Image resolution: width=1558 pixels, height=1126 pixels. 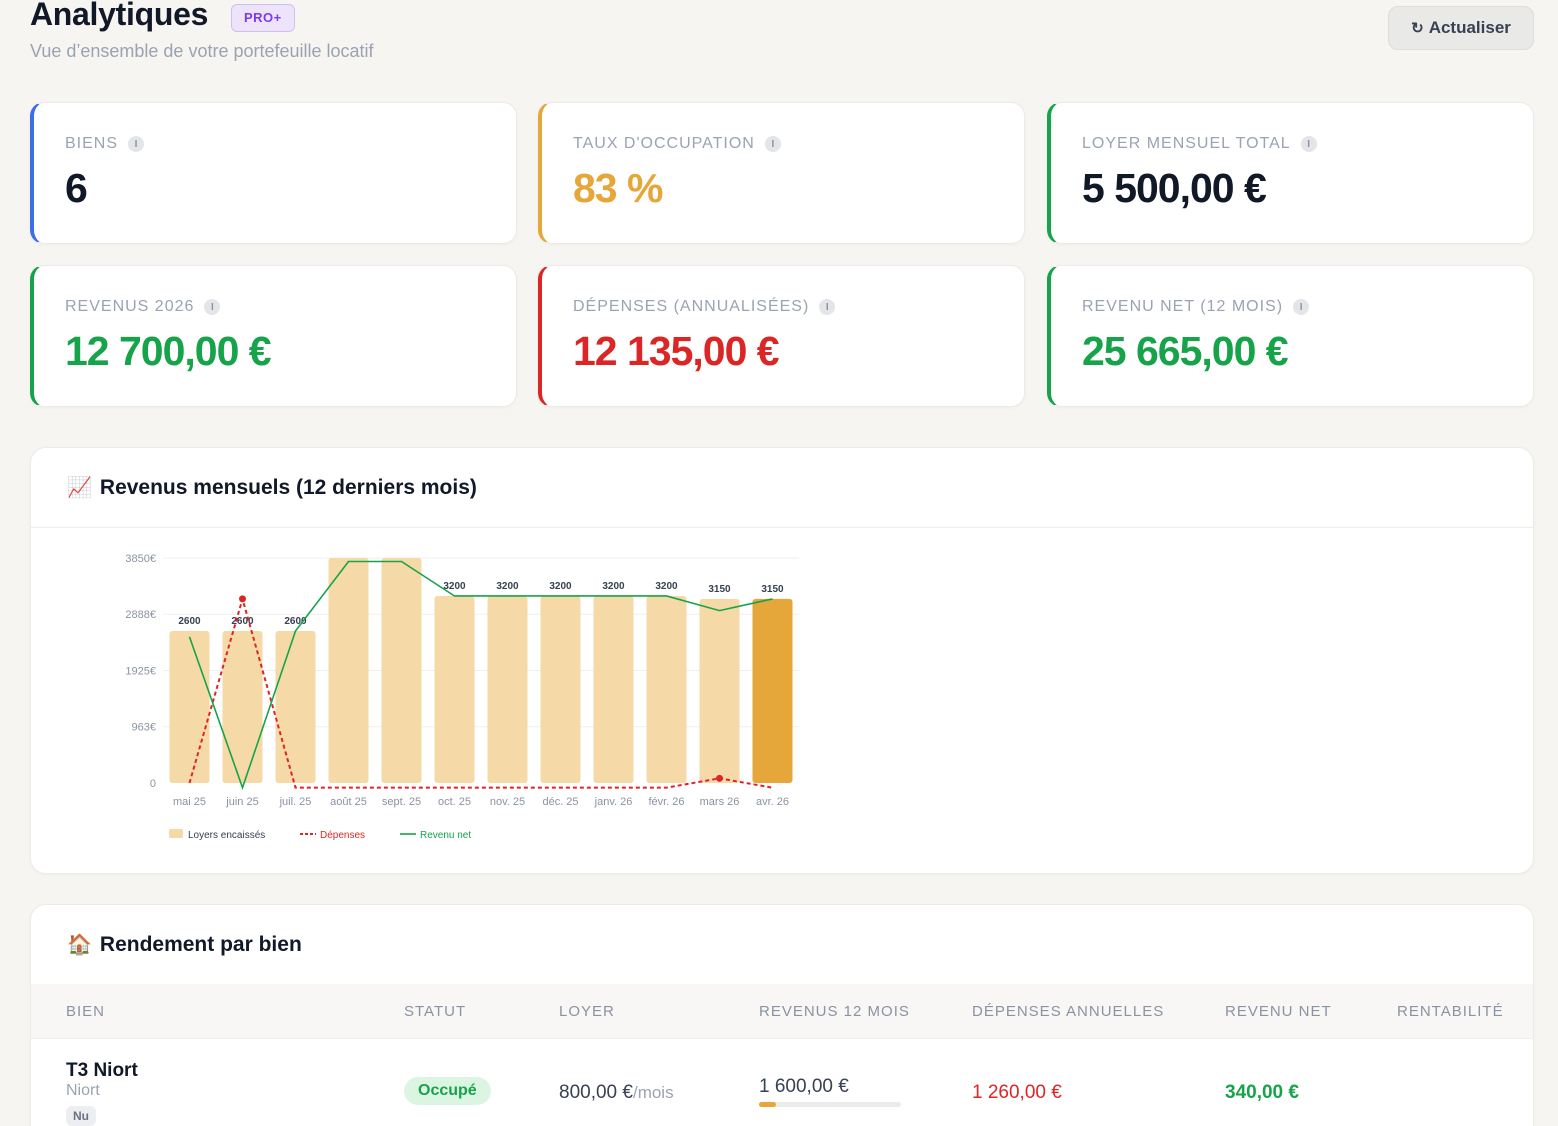 I want to click on kpi-card-biens: Biens i 6, so click(x=273, y=173).